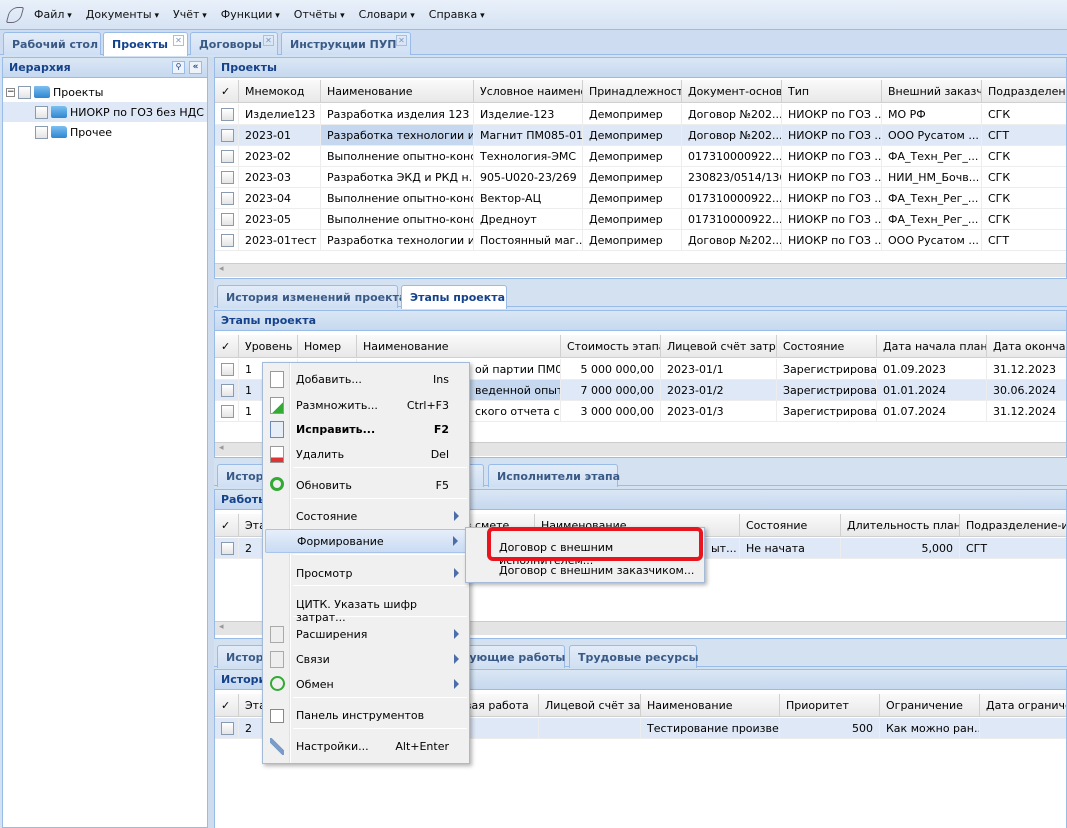 The width and height of the screenshot is (1067, 828). What do you see at coordinates (250, 14) in the screenshot?
I see `menu-3: Функции` at bounding box center [250, 14].